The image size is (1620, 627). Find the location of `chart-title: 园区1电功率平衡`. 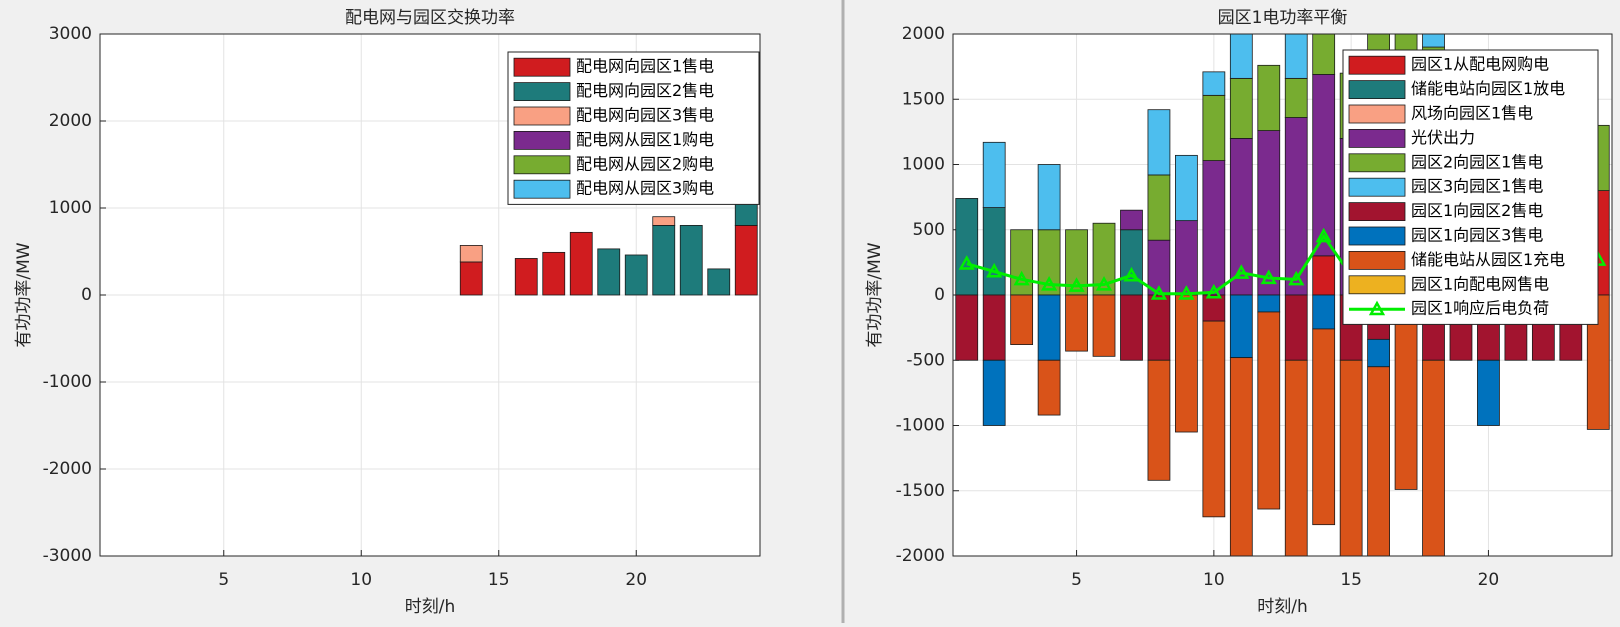

chart-title: 园区1电功率平衡 is located at coordinates (1283, 18).